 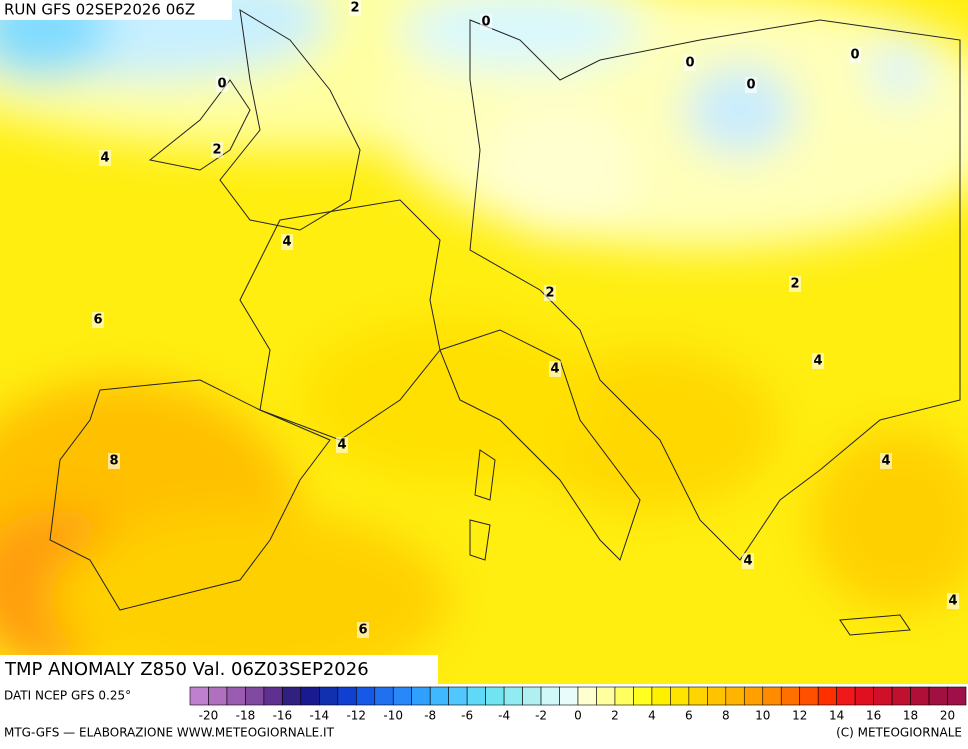 What do you see at coordinates (430, 716) in the screenshot?
I see `scale-label: -8` at bounding box center [430, 716].